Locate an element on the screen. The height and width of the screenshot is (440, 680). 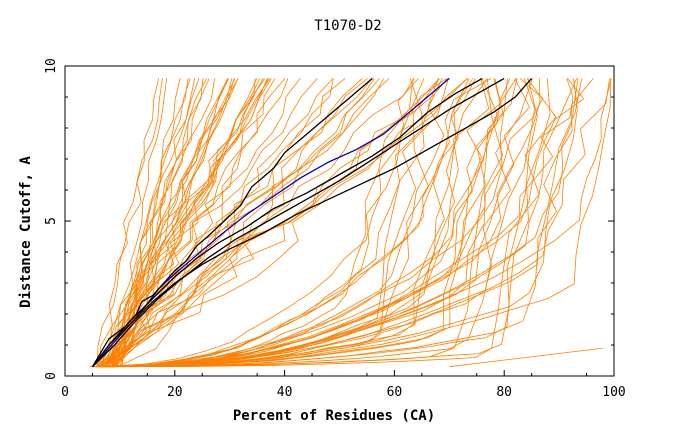
y-axis-label: Distance Cutoff, A is located at coordinates (26, 232).